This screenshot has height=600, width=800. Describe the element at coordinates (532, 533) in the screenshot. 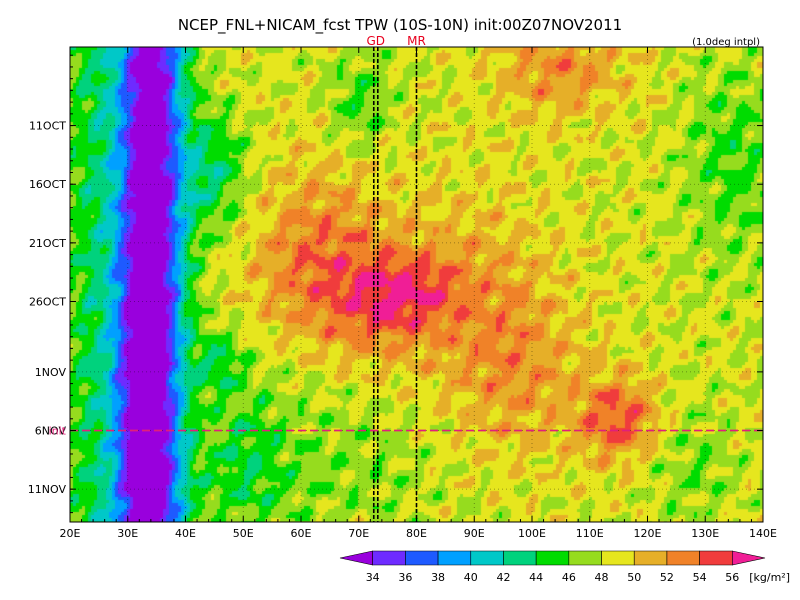

I see `x-tick-label: 100E` at that location.